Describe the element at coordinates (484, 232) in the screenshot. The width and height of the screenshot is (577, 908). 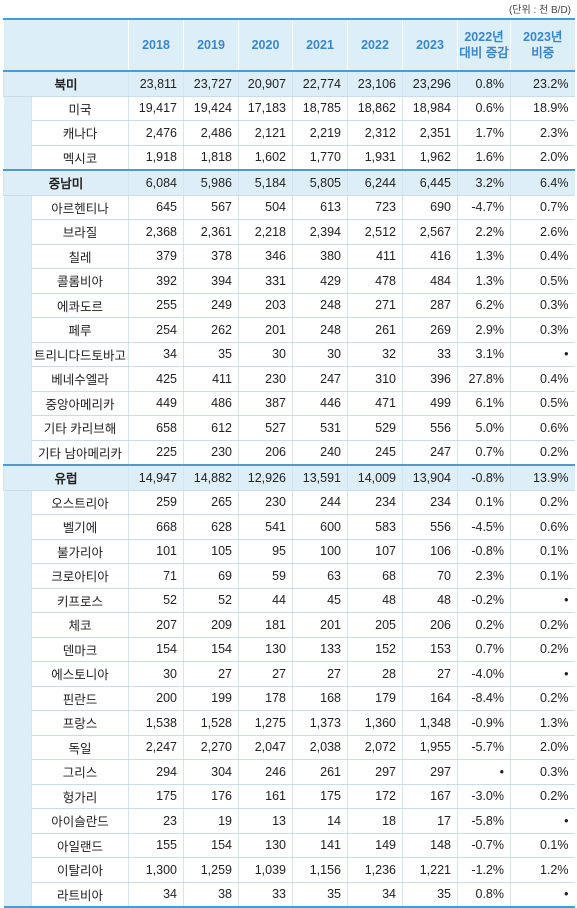
I see `country-value: 2.2%` at that location.